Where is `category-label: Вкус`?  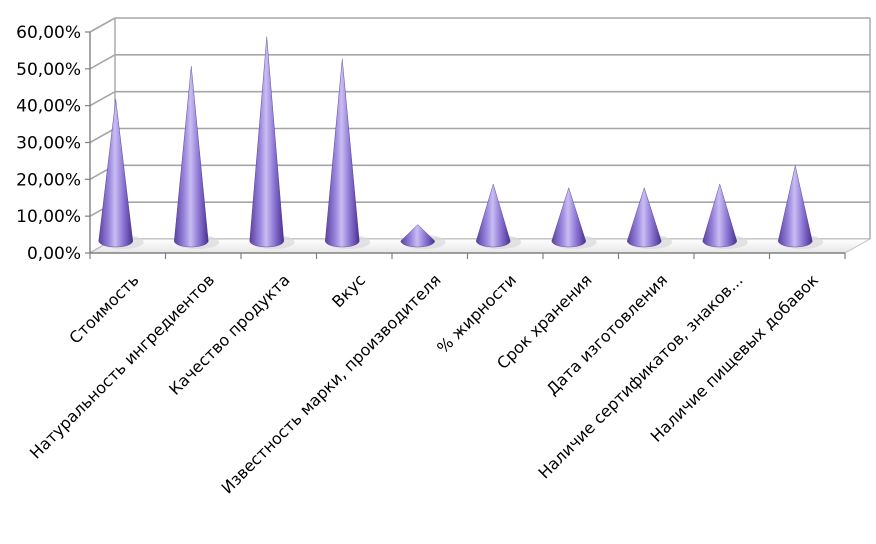
category-label: Вкус is located at coordinates (348, 290).